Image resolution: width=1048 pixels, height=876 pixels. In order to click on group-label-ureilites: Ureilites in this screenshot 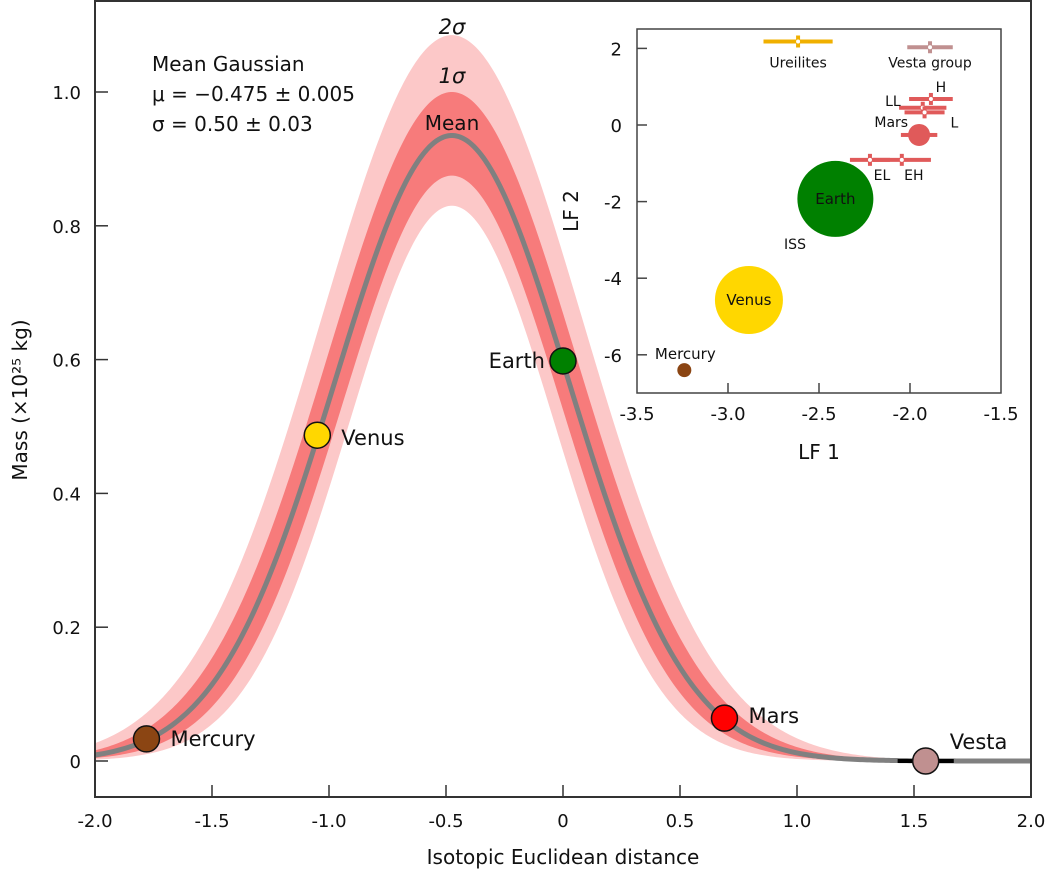, I will do `click(797, 64)`.